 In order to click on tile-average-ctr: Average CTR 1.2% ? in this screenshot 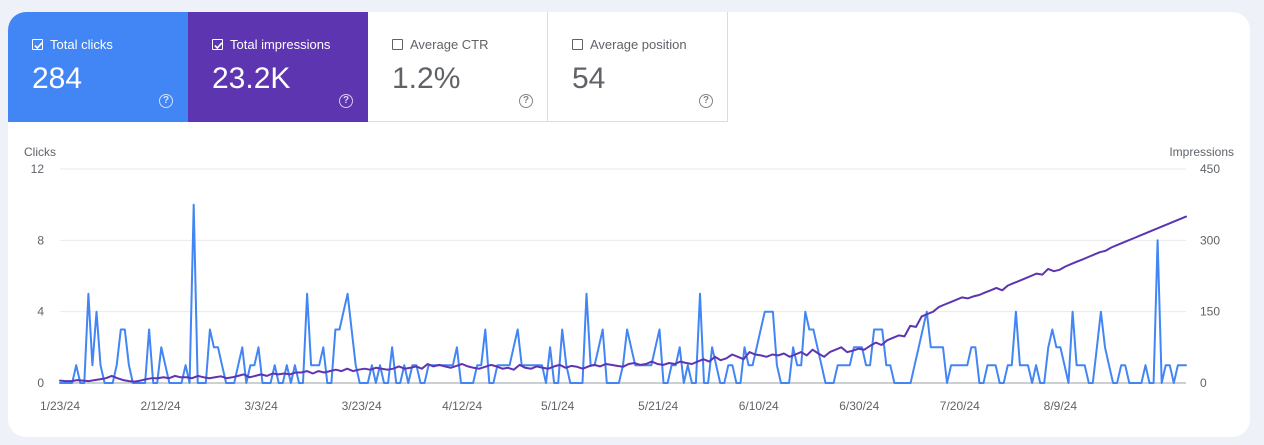, I will do `click(458, 67)`.